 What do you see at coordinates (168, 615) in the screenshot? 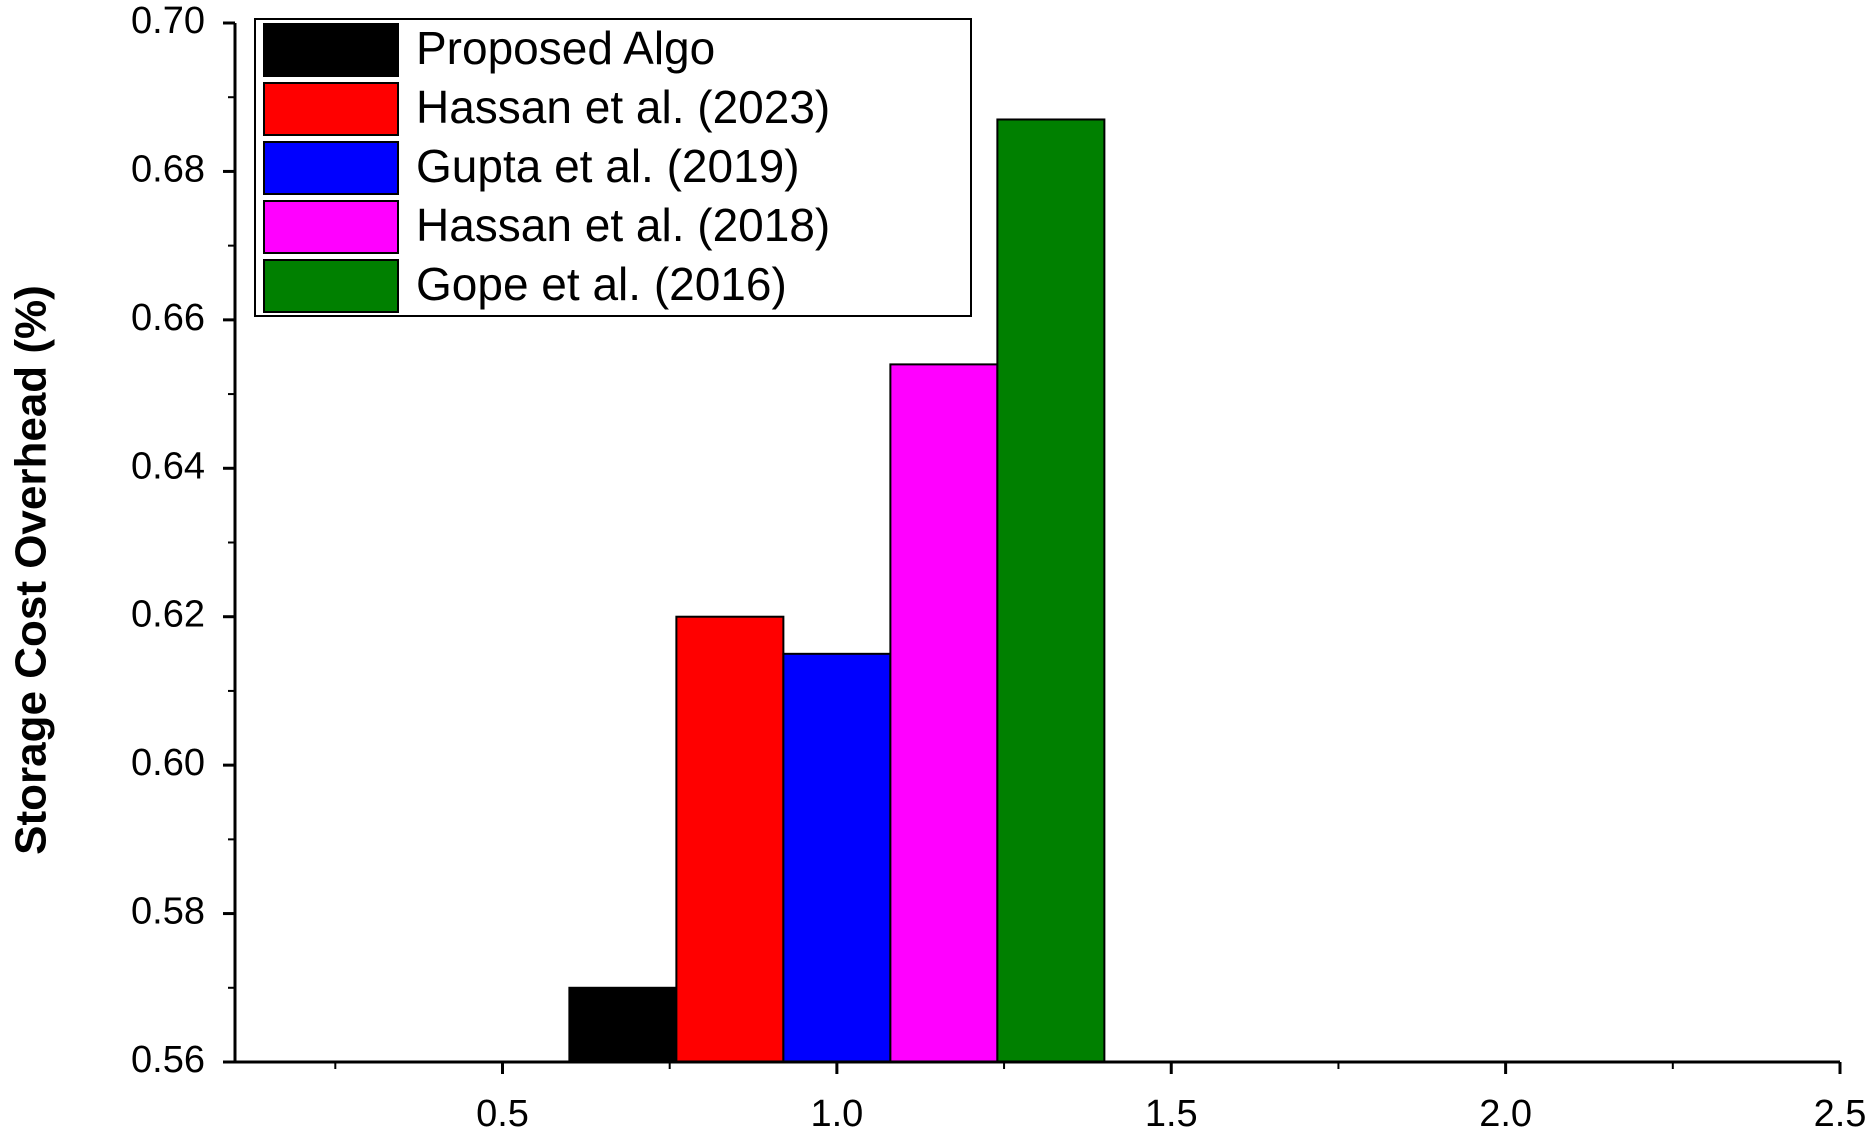
I see `y-tick-label: 0.62` at bounding box center [168, 615].